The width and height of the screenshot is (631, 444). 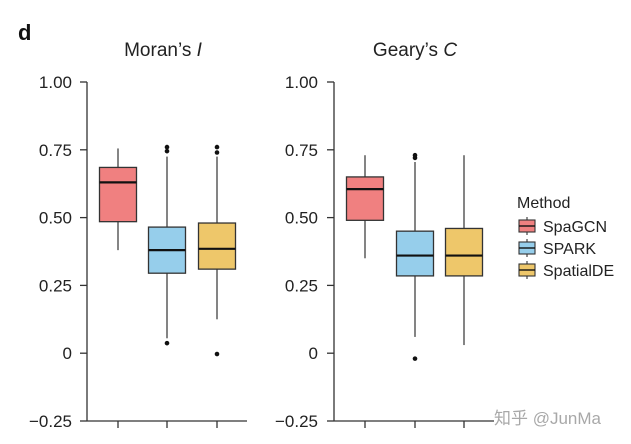 What do you see at coordinates (565, 237) in the screenshot?
I see `legend: Method SpaGCN SPARK SpatialDE` at bounding box center [565, 237].